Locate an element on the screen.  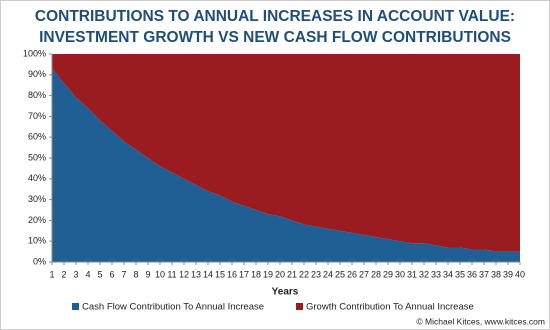
legend-label: Growth Contribution To Annual Increase is located at coordinates (390, 307).